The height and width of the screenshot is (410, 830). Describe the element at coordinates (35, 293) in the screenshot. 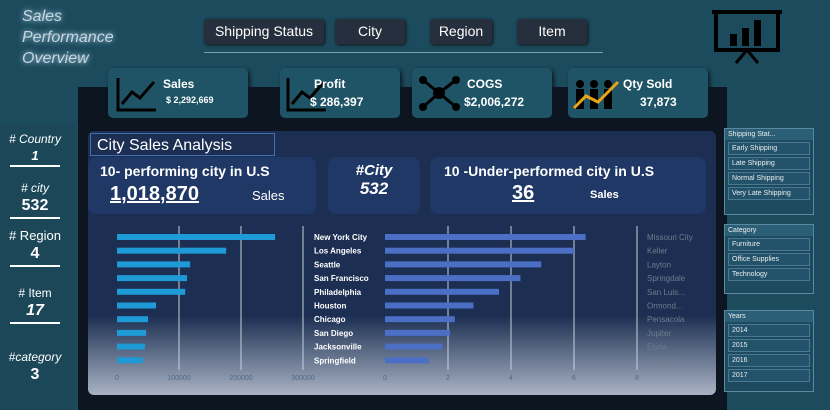

I see `sidebar-label: # Item` at that location.